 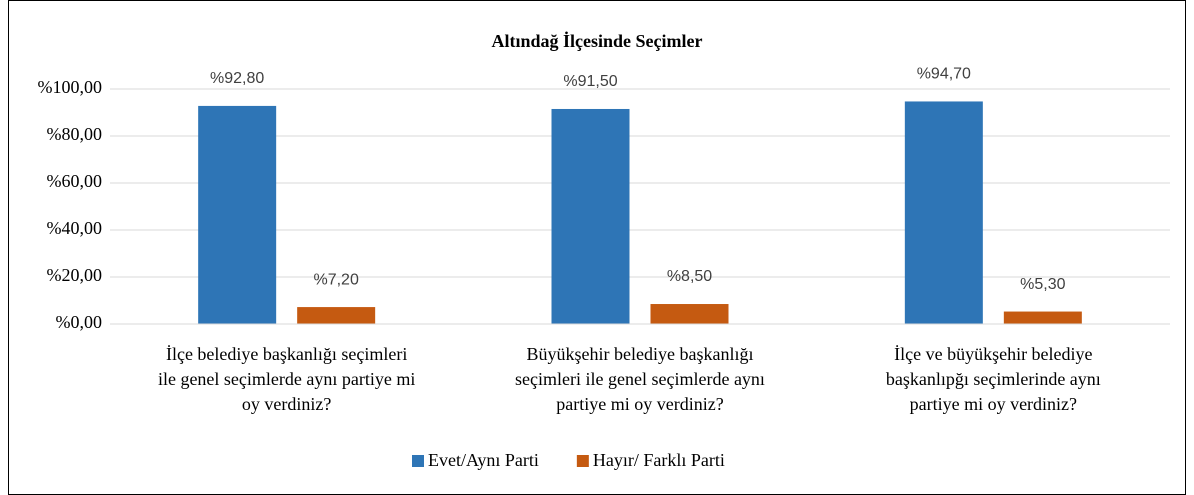 What do you see at coordinates (993, 354) in the screenshot?
I see `x-tick-label: İlçe ve büyükşehir belediye` at bounding box center [993, 354].